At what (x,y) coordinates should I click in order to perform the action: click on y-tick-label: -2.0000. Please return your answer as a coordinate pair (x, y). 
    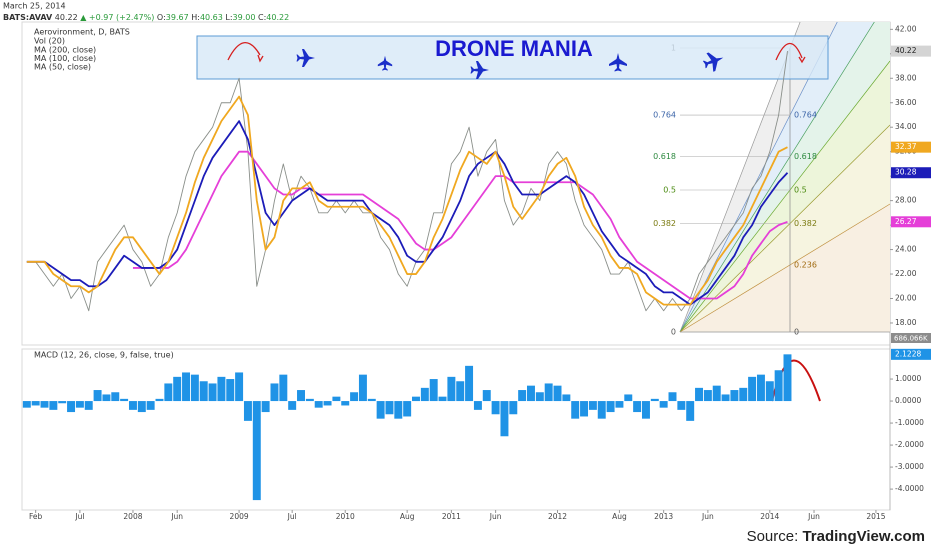
    Looking at the image, I should click on (909, 444).